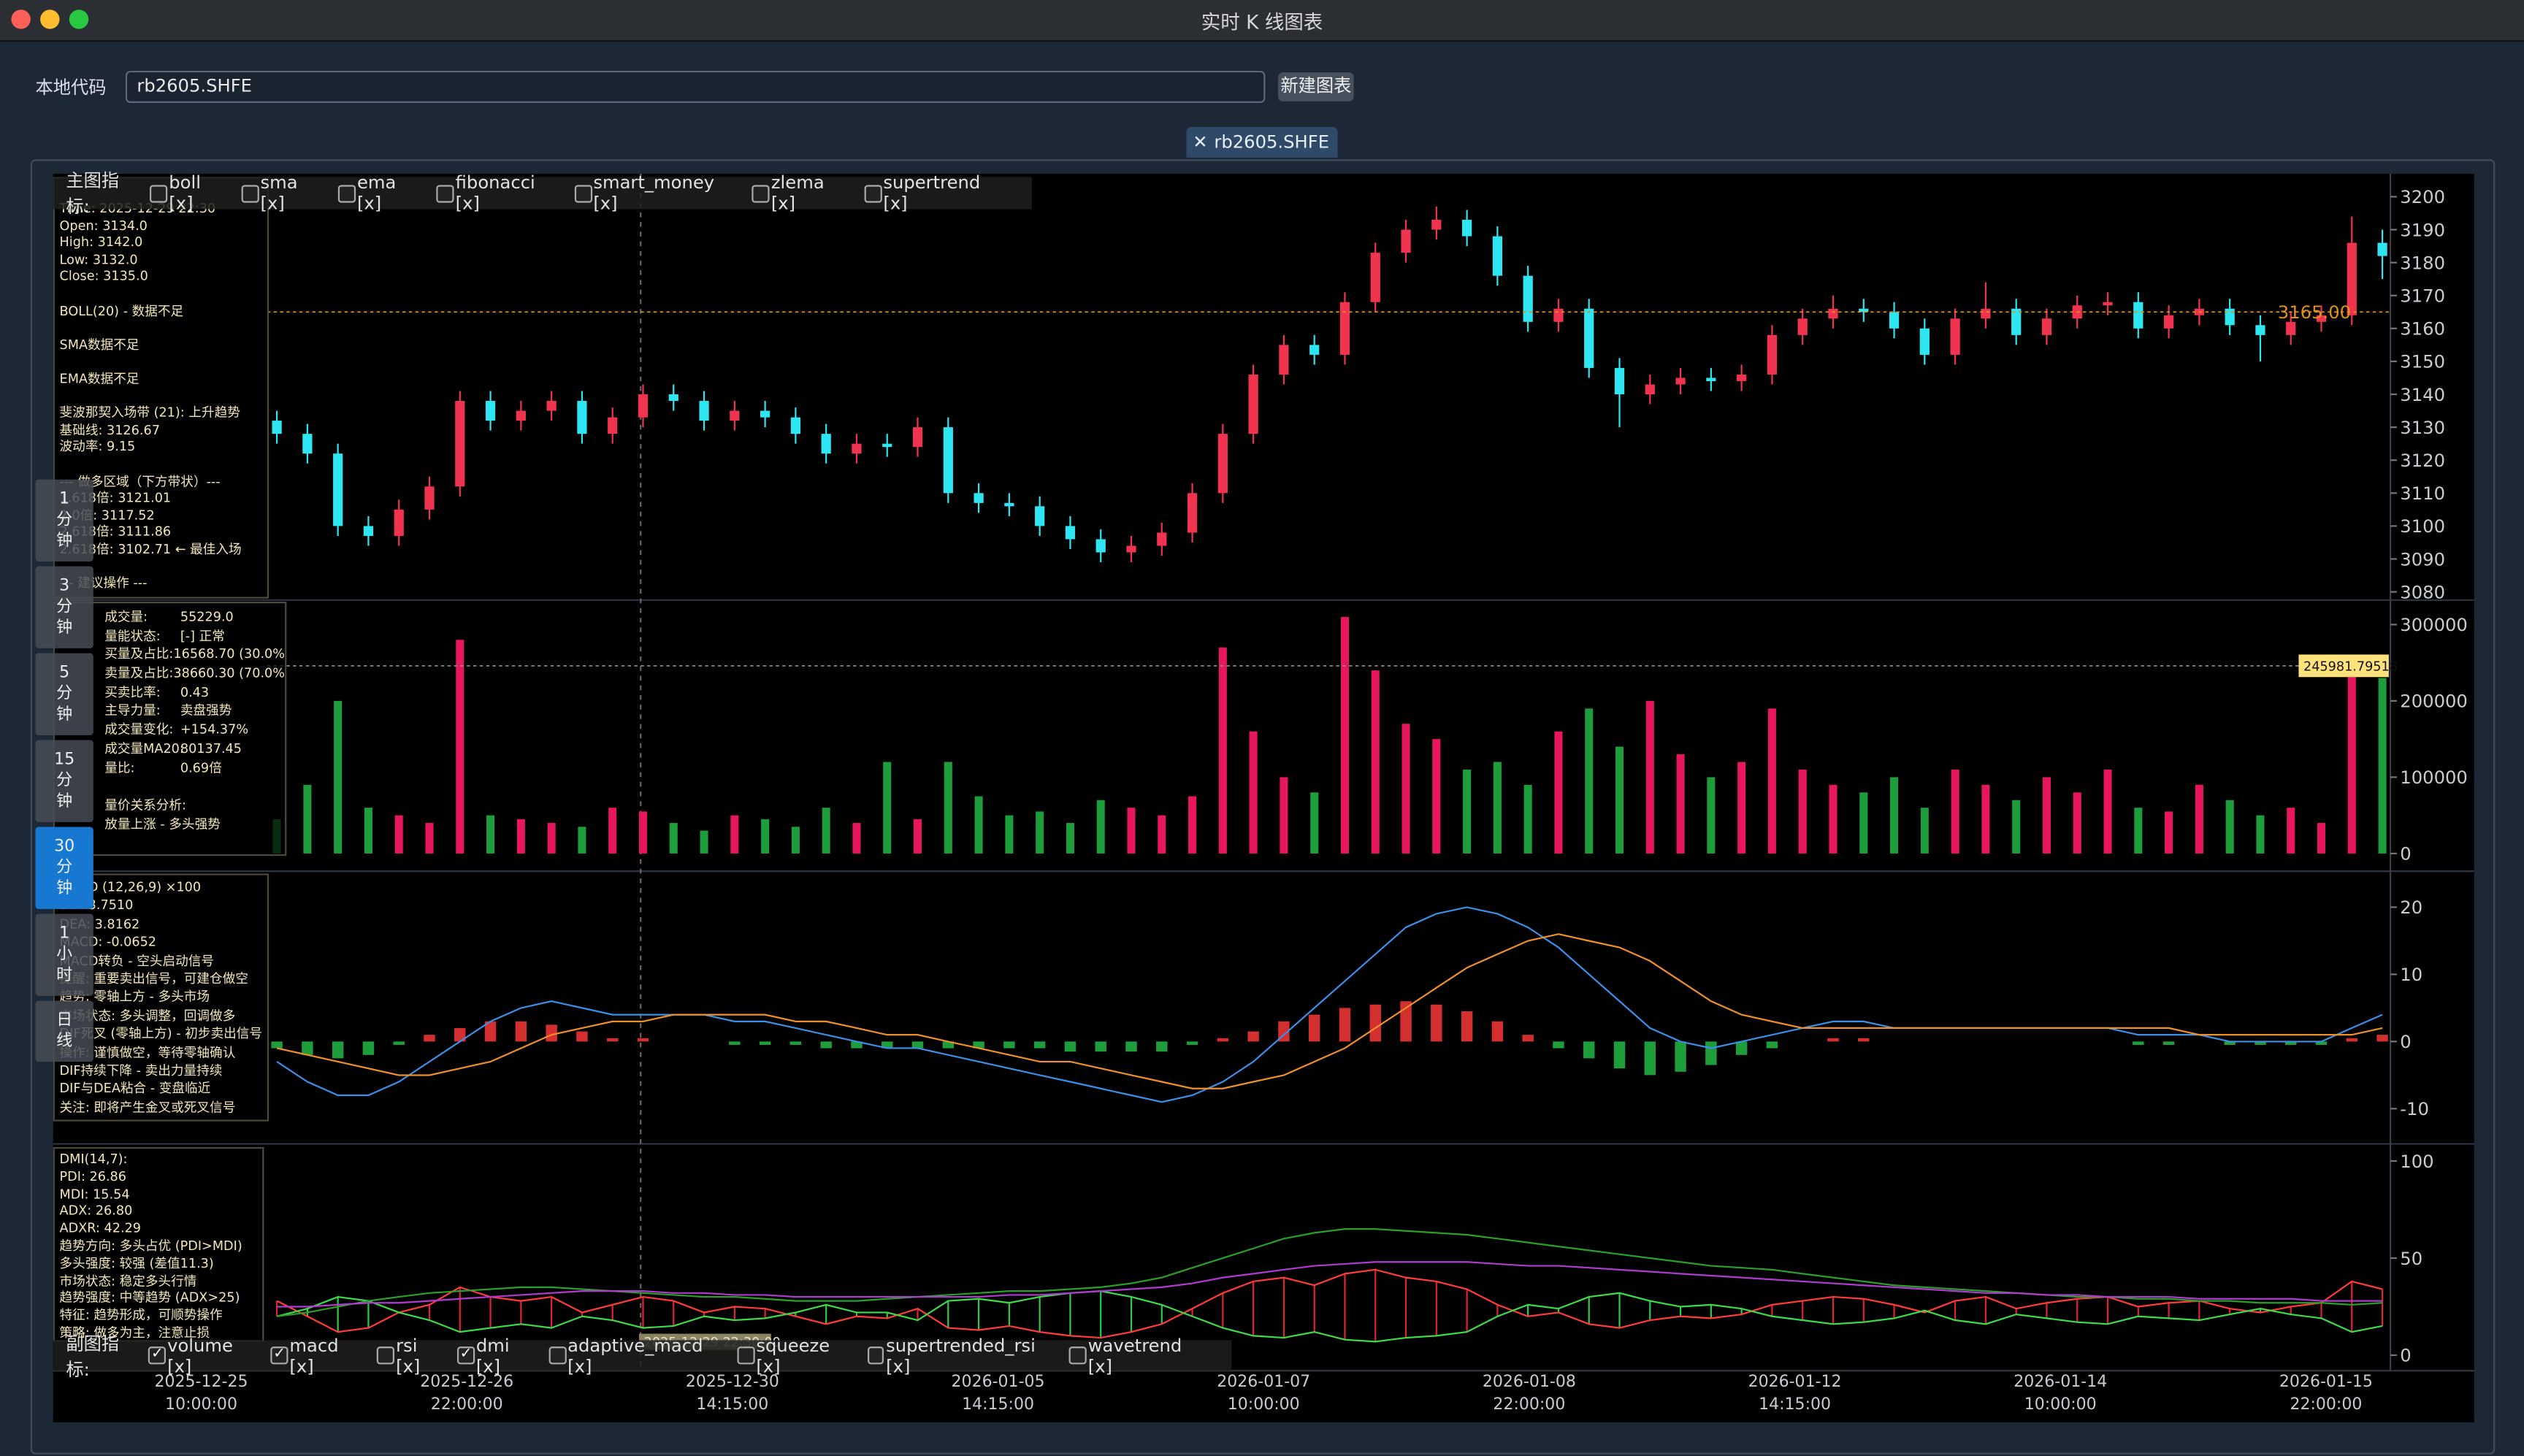 The width and height of the screenshot is (2524, 1456). I want to click on info-value: 38660.30 (70.0%), so click(230, 673).